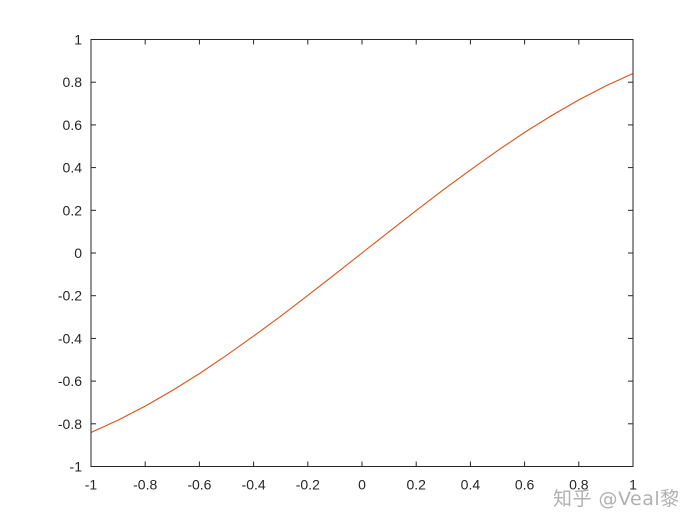 The image size is (700, 525). Describe the element at coordinates (78, 40) in the screenshot. I see `y-tick-label: 1` at that location.